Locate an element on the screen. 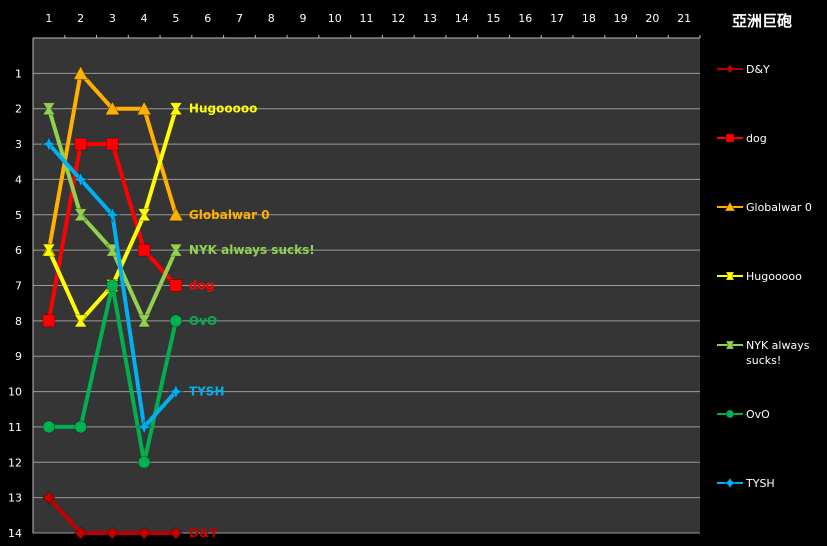  x-tick-label: 10 is located at coordinates (335, 18).